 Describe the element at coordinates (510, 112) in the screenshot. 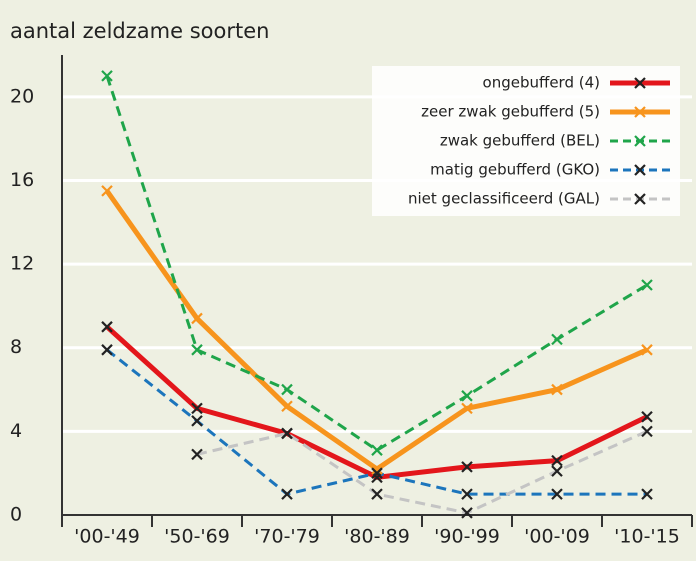

I see `legend-label: zeer zwak gebufferd (5)` at that location.